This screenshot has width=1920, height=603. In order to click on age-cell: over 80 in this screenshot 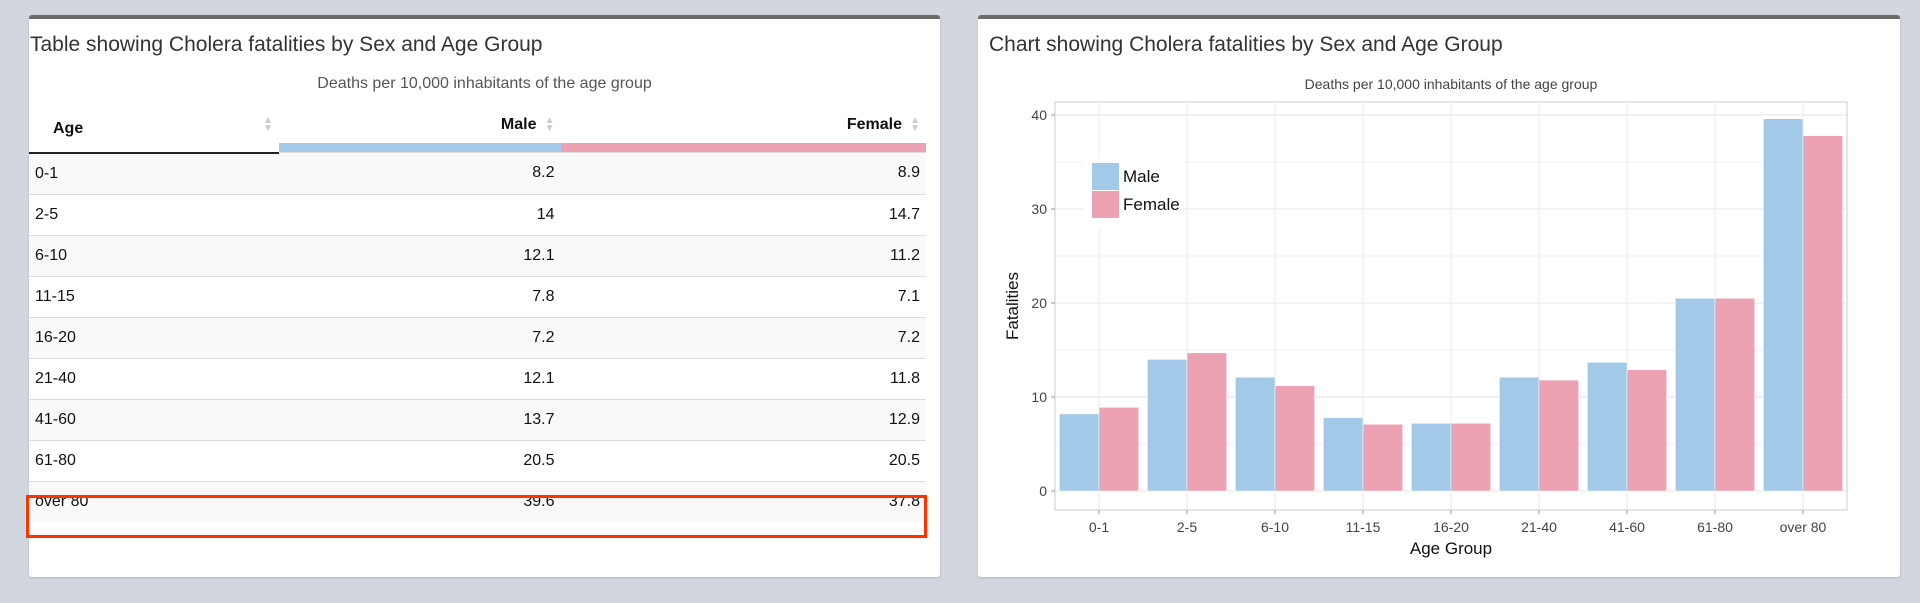, I will do `click(154, 501)`.